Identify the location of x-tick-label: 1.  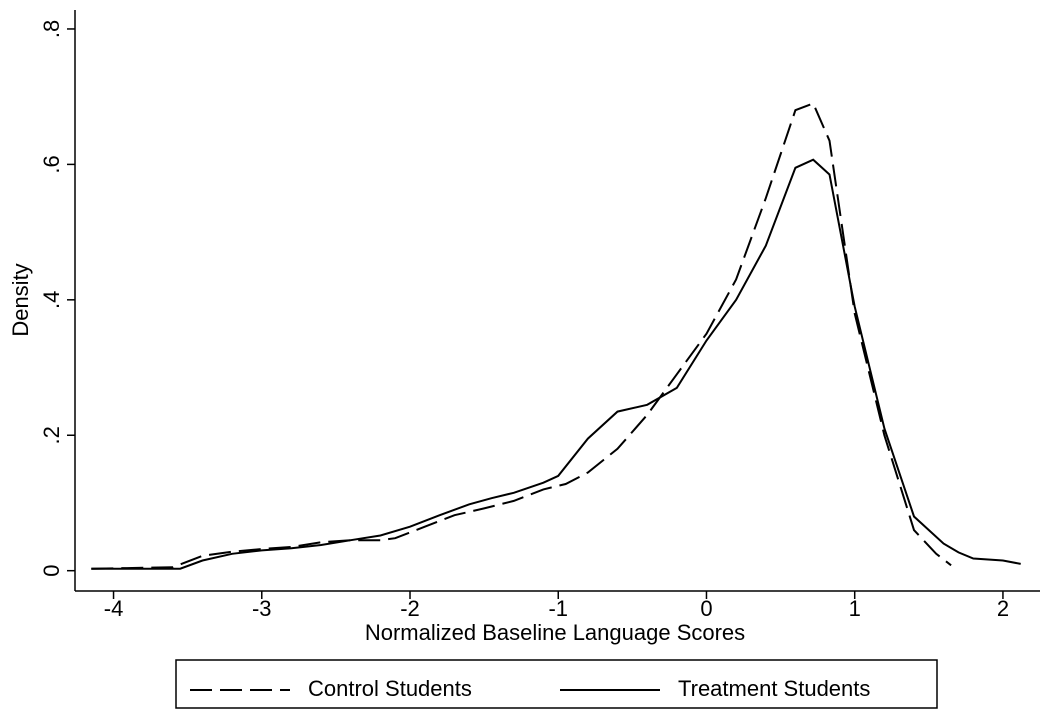
(855, 608).